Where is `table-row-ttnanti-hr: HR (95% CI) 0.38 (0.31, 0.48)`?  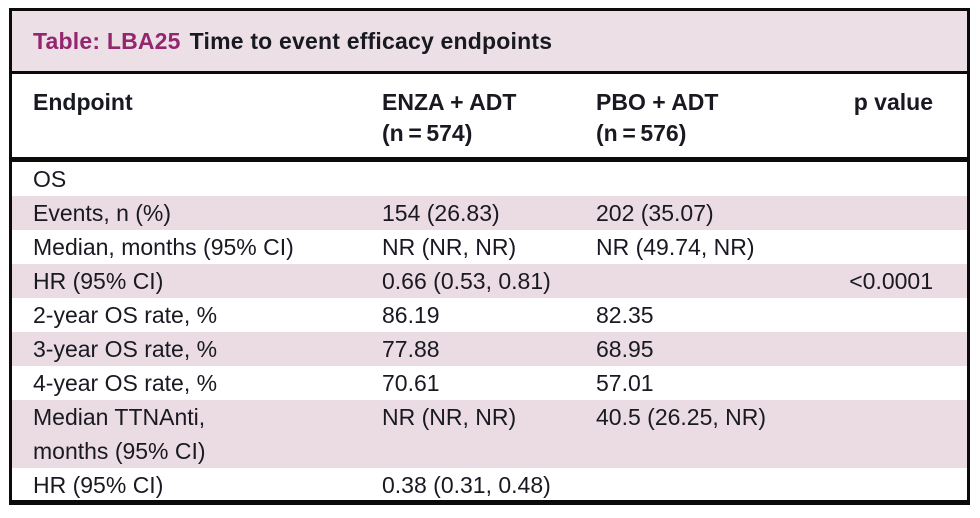 table-row-ttnanti-hr: HR (95% CI) 0.38 (0.31, 0.48) is located at coordinates (489, 484).